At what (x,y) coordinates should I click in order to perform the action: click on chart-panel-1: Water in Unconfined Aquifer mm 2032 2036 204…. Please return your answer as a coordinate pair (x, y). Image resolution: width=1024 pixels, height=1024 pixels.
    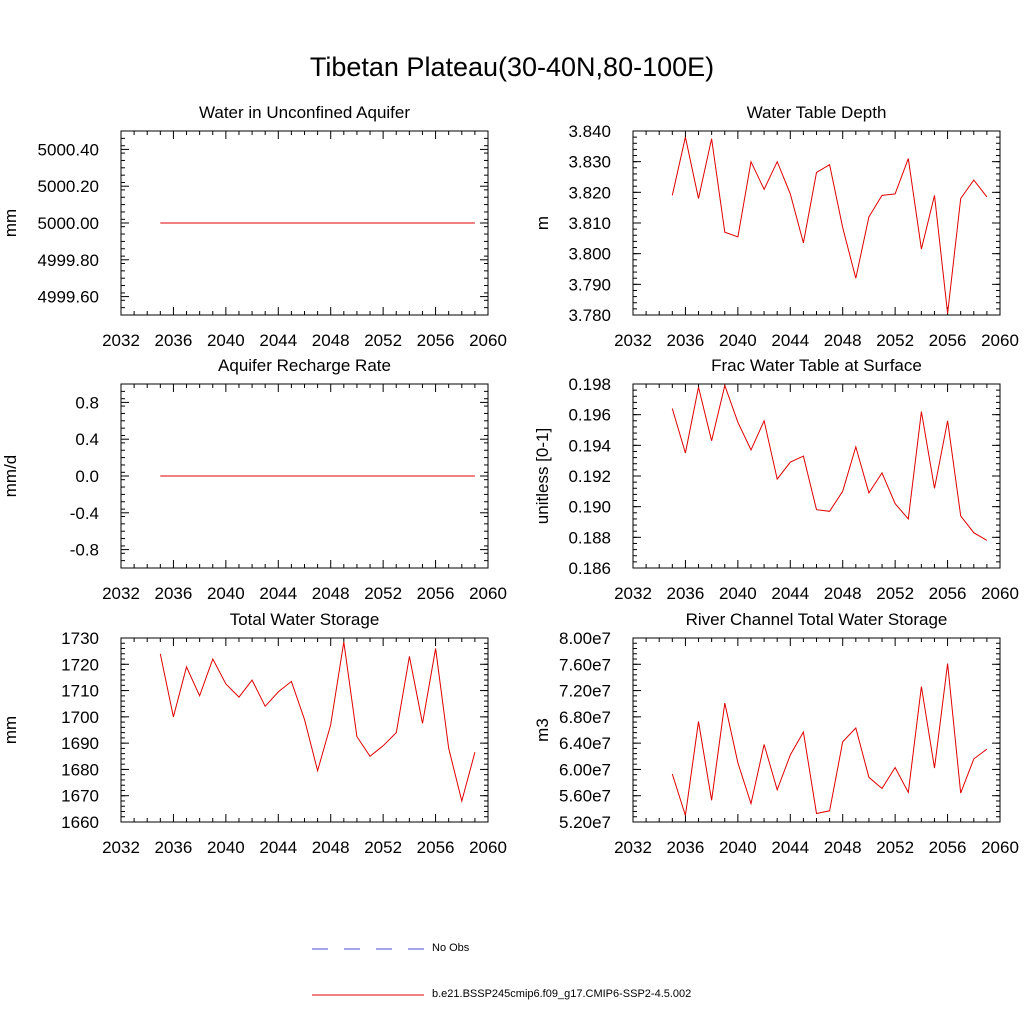
    Looking at the image, I should click on (254, 226).